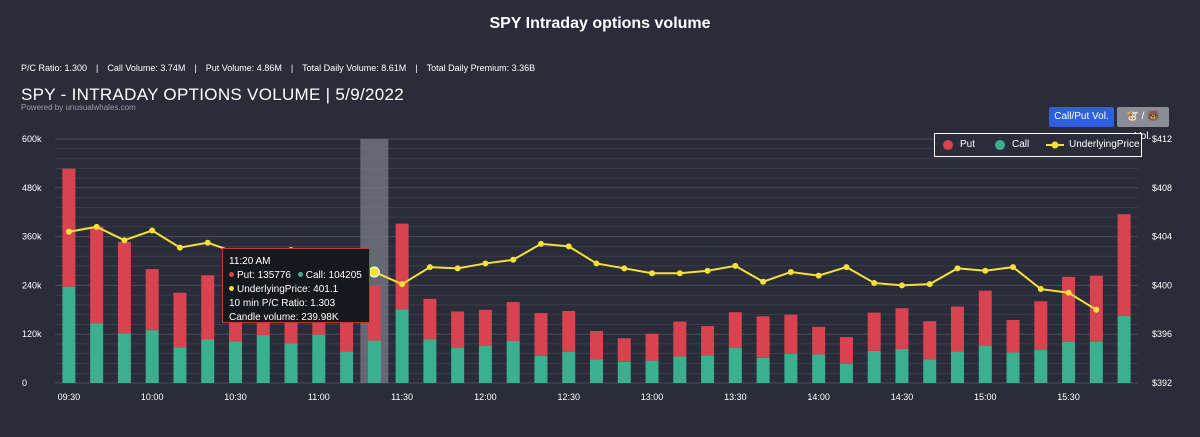 The image size is (1200, 437). What do you see at coordinates (600, 23) in the screenshot?
I see `page-title: SPY Intraday options volume` at bounding box center [600, 23].